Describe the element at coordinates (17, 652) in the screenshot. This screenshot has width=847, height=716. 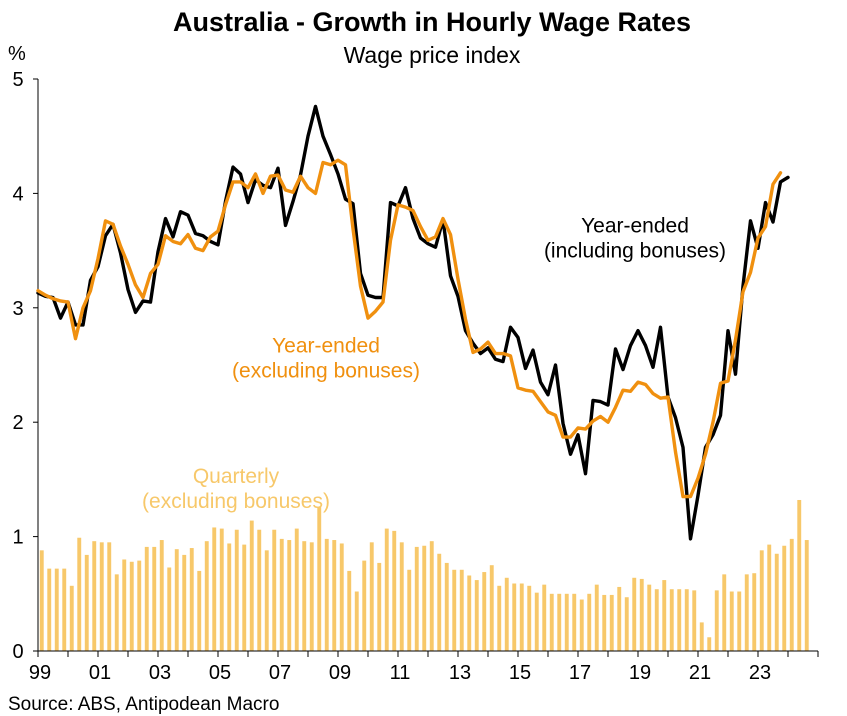
I see `y-tick-label: 0` at that location.